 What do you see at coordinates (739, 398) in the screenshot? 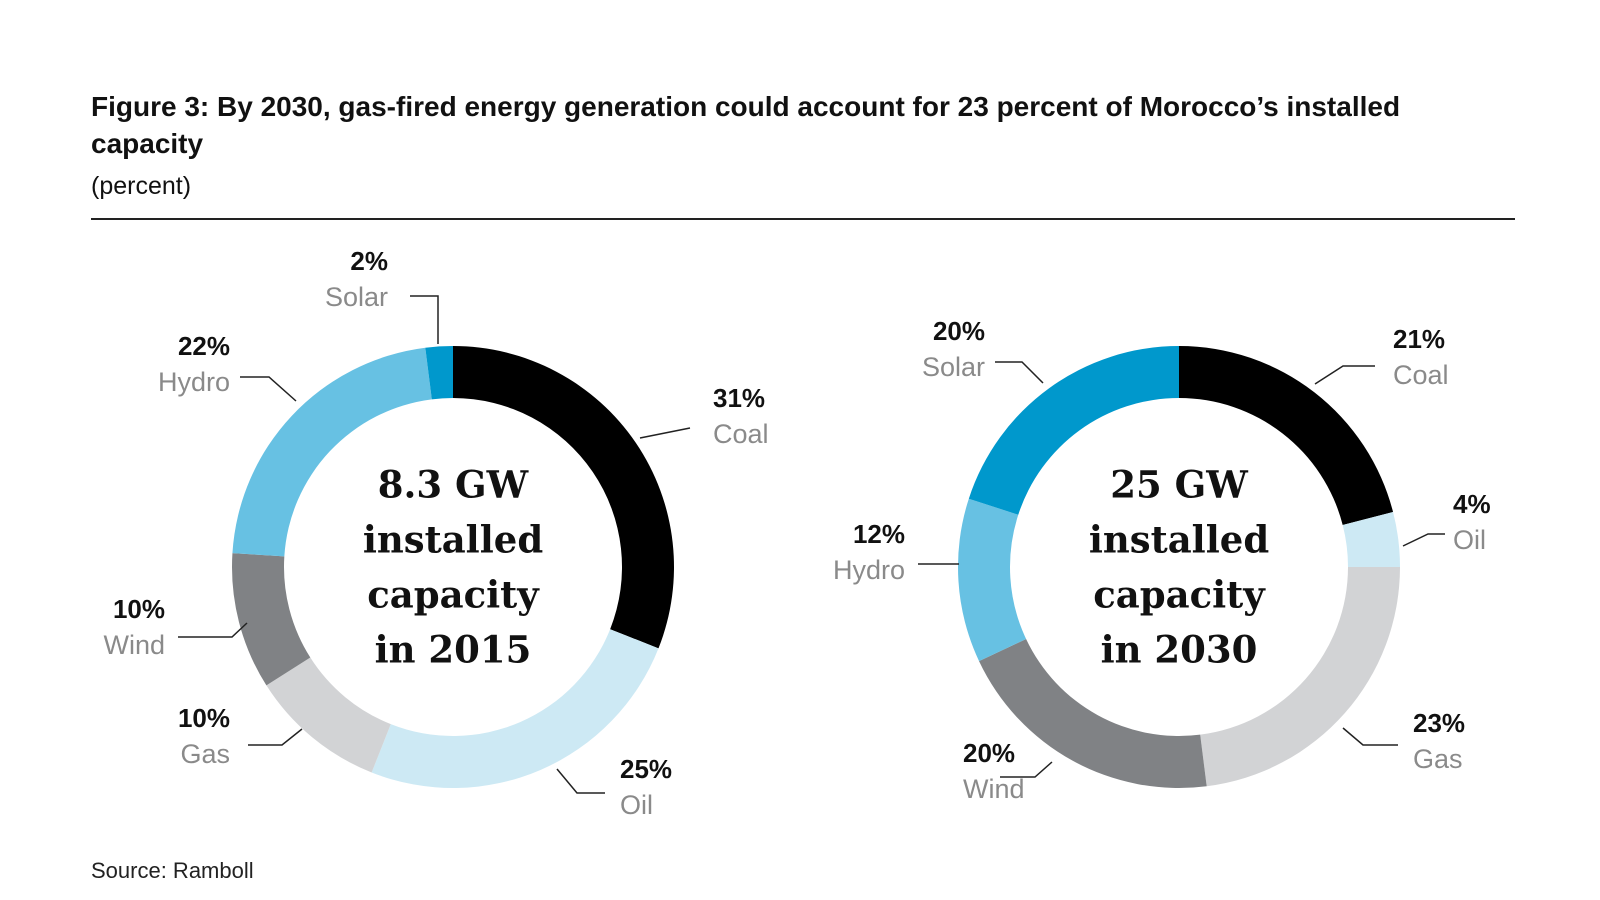
I see `data-label-coal: 31%` at bounding box center [739, 398].